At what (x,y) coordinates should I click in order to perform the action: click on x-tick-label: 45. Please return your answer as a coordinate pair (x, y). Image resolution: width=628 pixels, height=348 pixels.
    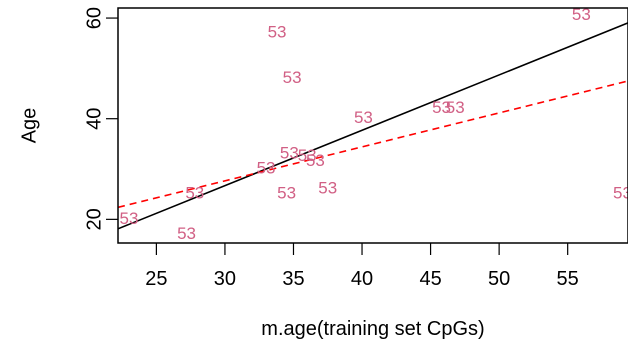
    Looking at the image, I should click on (430, 279).